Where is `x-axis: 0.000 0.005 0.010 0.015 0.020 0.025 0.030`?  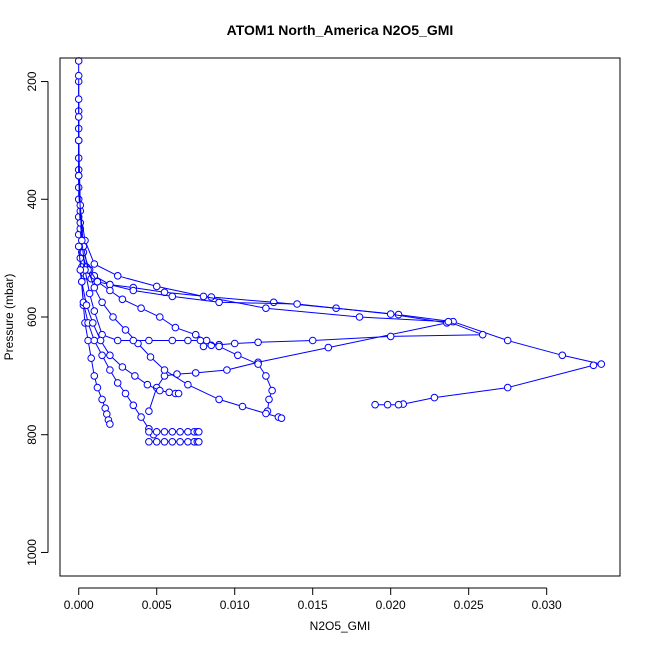
x-axis: 0.000 0.005 0.010 0.015 0.020 0.025 0.030 is located at coordinates (313, 599).